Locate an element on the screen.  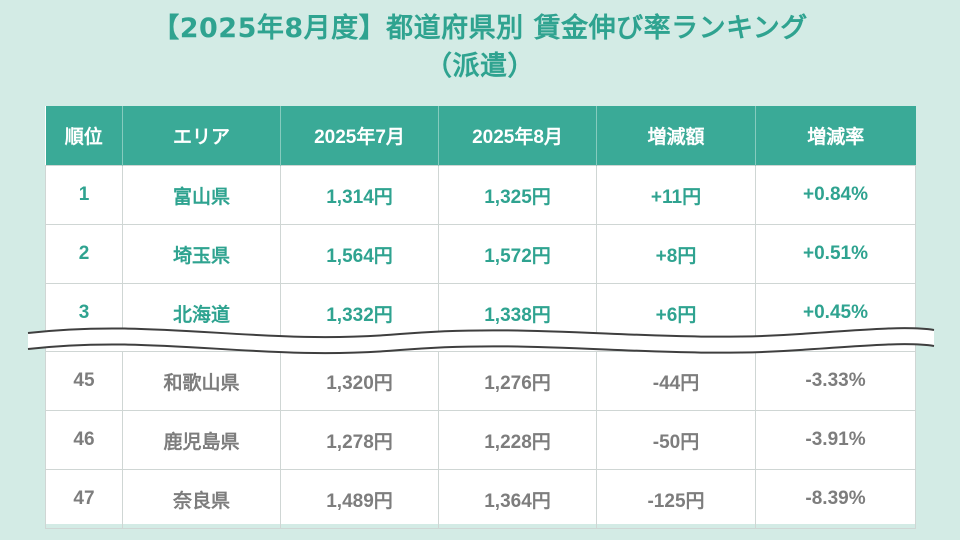
table-row: 47 奈良県 1,489円 1,364円 -125円 -8.39% is located at coordinates (480, 499).